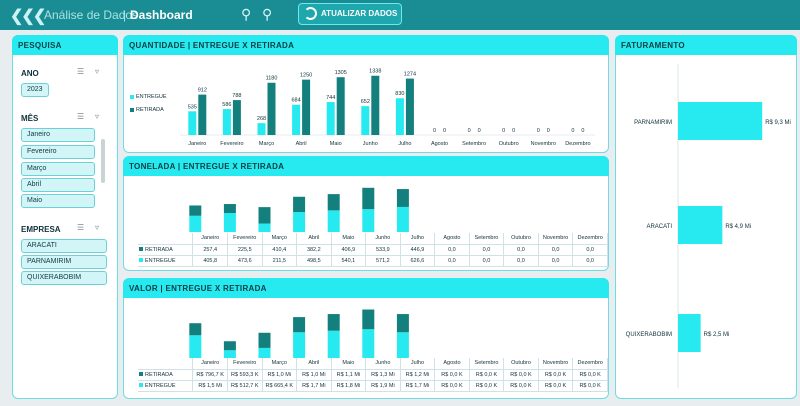  What do you see at coordinates (210, 261) in the screenshot?
I see `table-cell: 405,8` at bounding box center [210, 261].